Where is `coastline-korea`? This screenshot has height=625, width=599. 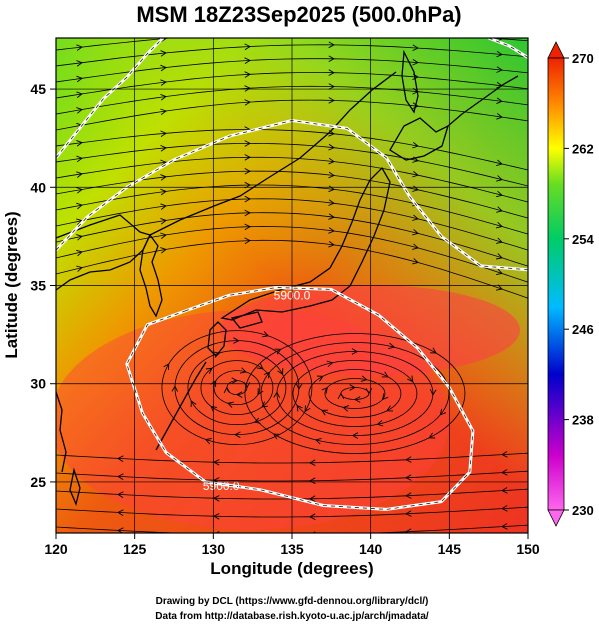
coastline-korea is located at coordinates (151, 275).